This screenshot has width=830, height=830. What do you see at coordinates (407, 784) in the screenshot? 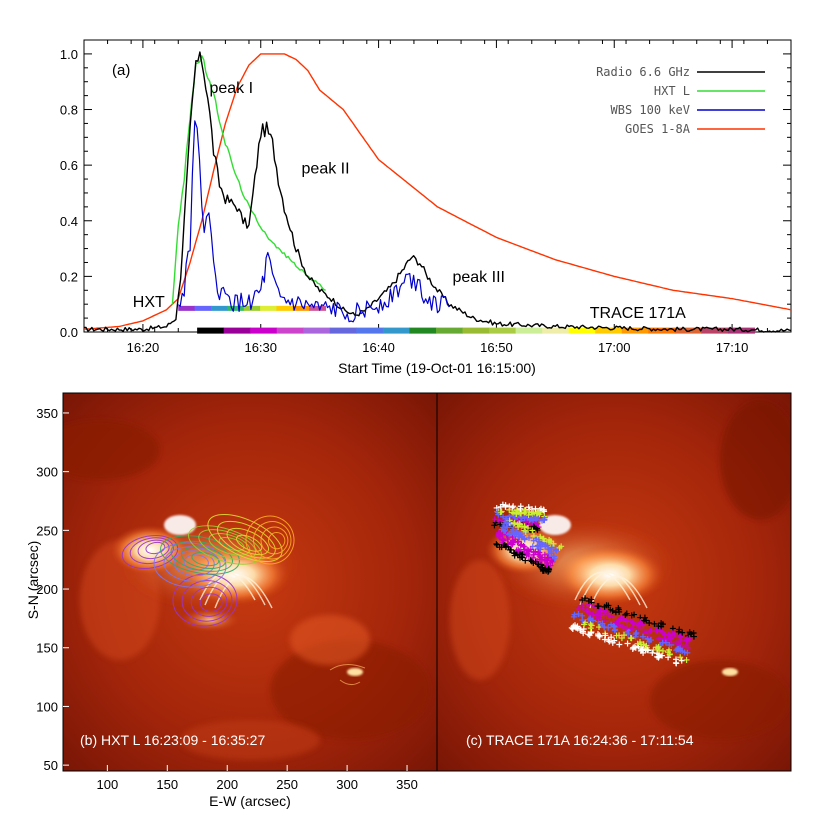
I see `image-x-tick-label: 350` at bounding box center [407, 784].